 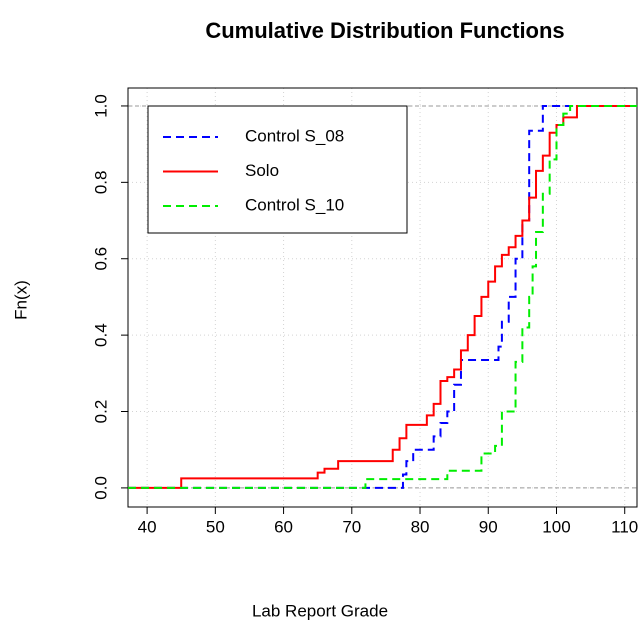 I want to click on chart-title: Cumulative Distribution Functions, so click(x=384, y=30).